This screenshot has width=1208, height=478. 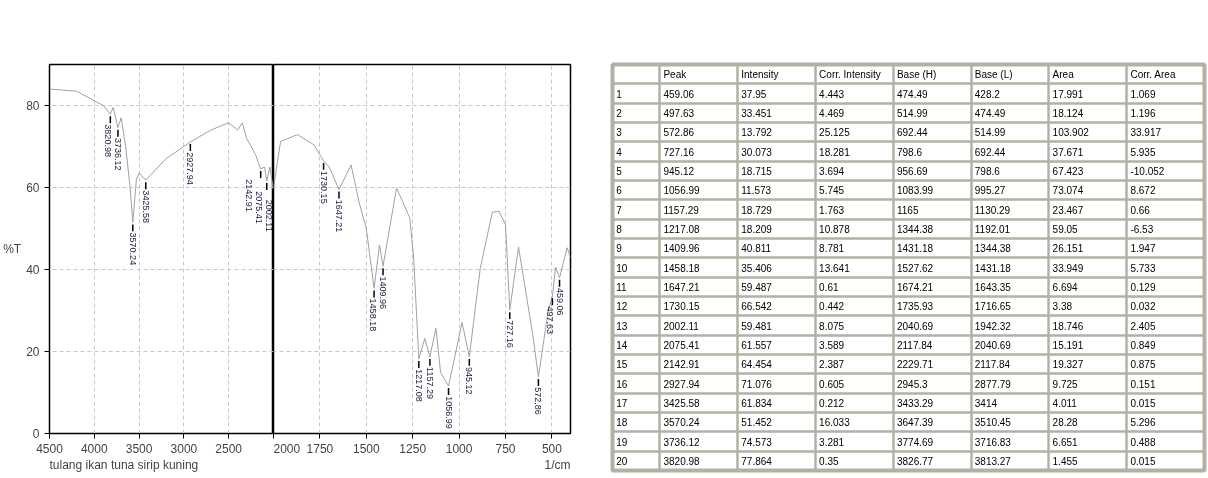 I want to click on data-label: 3570.24, so click(x=682, y=423).